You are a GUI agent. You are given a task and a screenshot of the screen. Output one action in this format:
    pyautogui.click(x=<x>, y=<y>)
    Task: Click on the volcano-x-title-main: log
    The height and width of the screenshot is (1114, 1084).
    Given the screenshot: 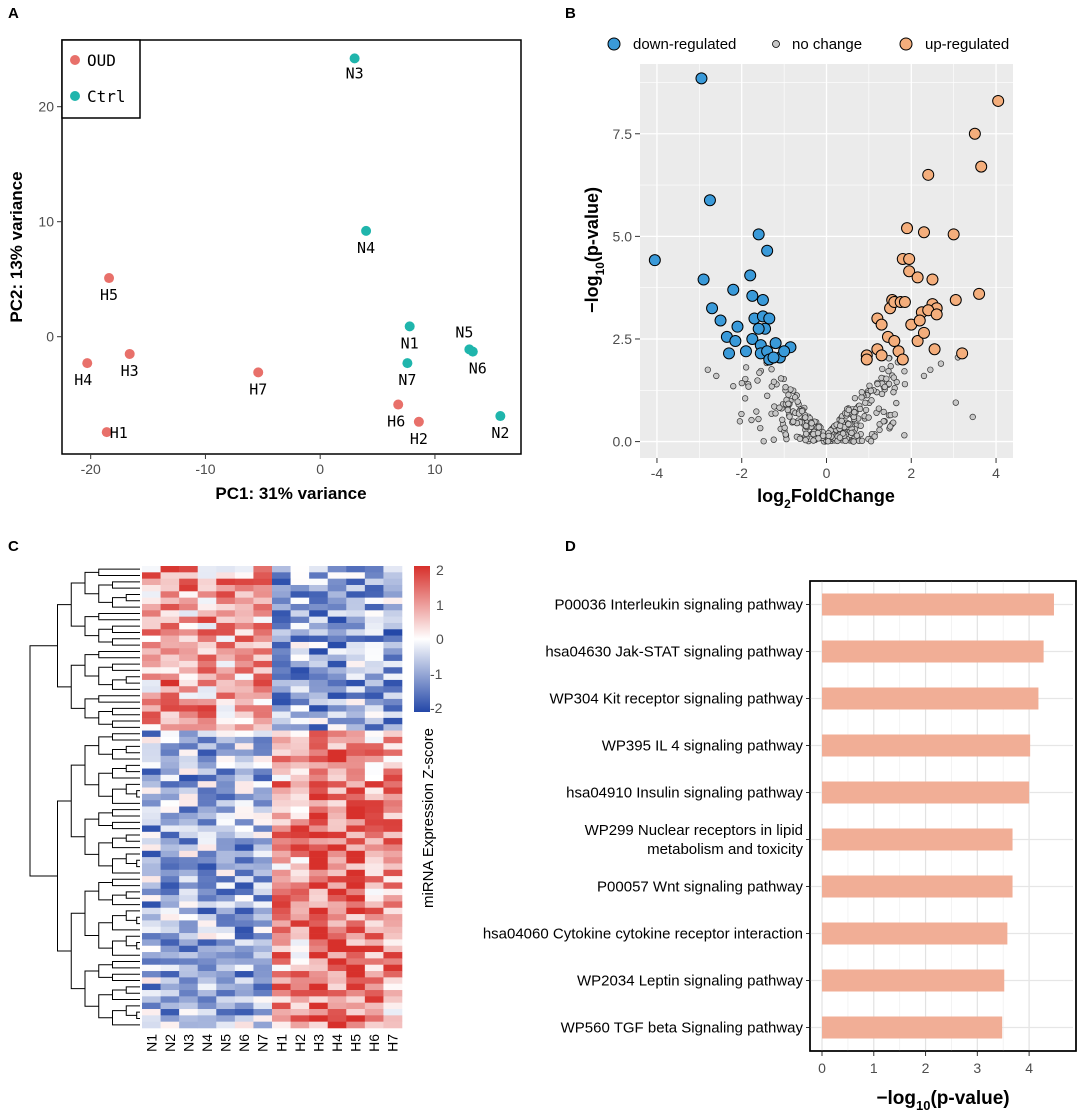 What is the action you would take?
    pyautogui.click(x=770, y=496)
    